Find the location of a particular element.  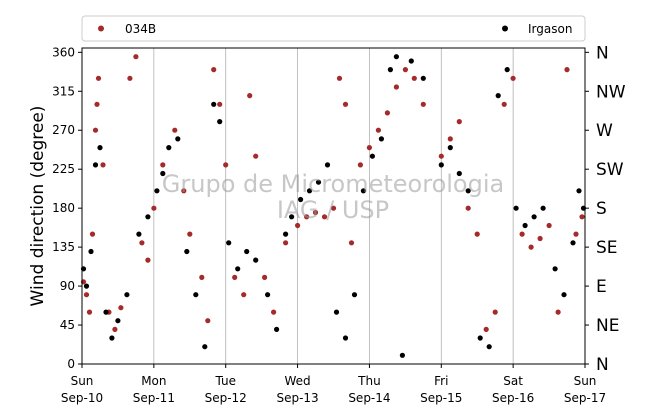

y-tick-label: 270 is located at coordinates (63, 130).